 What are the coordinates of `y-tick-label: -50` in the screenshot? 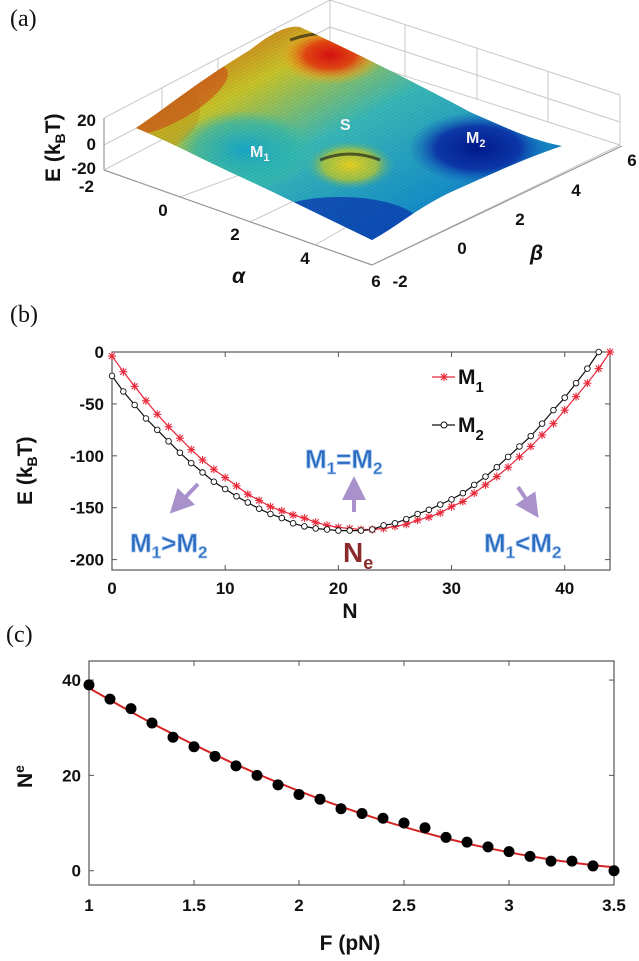 It's located at (91, 404).